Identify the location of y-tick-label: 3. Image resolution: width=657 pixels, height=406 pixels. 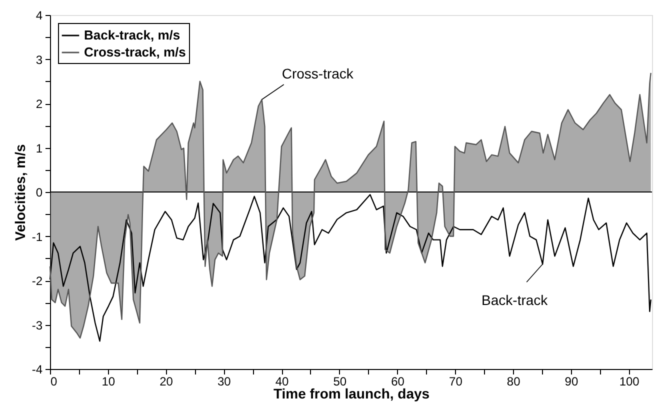
(39, 59).